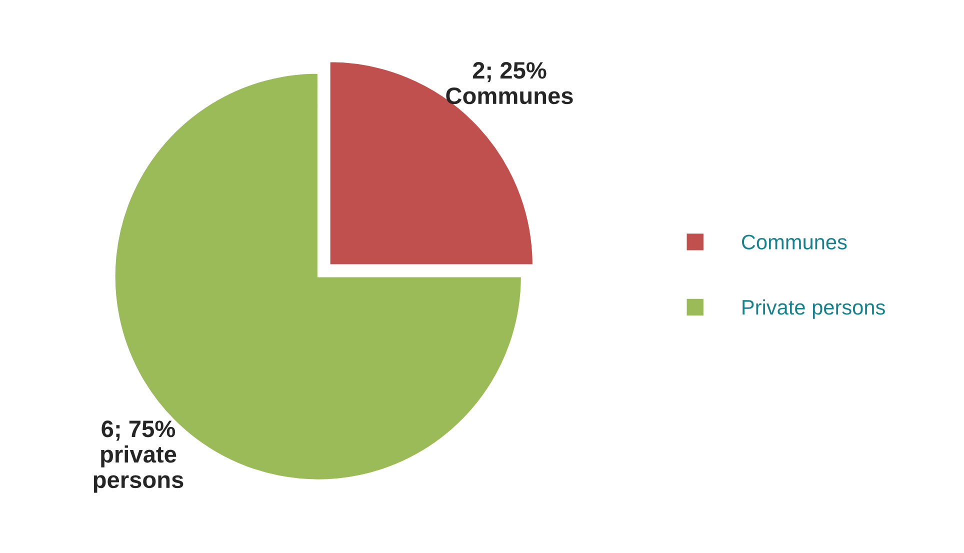  What do you see at coordinates (794, 242) in the screenshot?
I see `legend-label: Communes` at bounding box center [794, 242].